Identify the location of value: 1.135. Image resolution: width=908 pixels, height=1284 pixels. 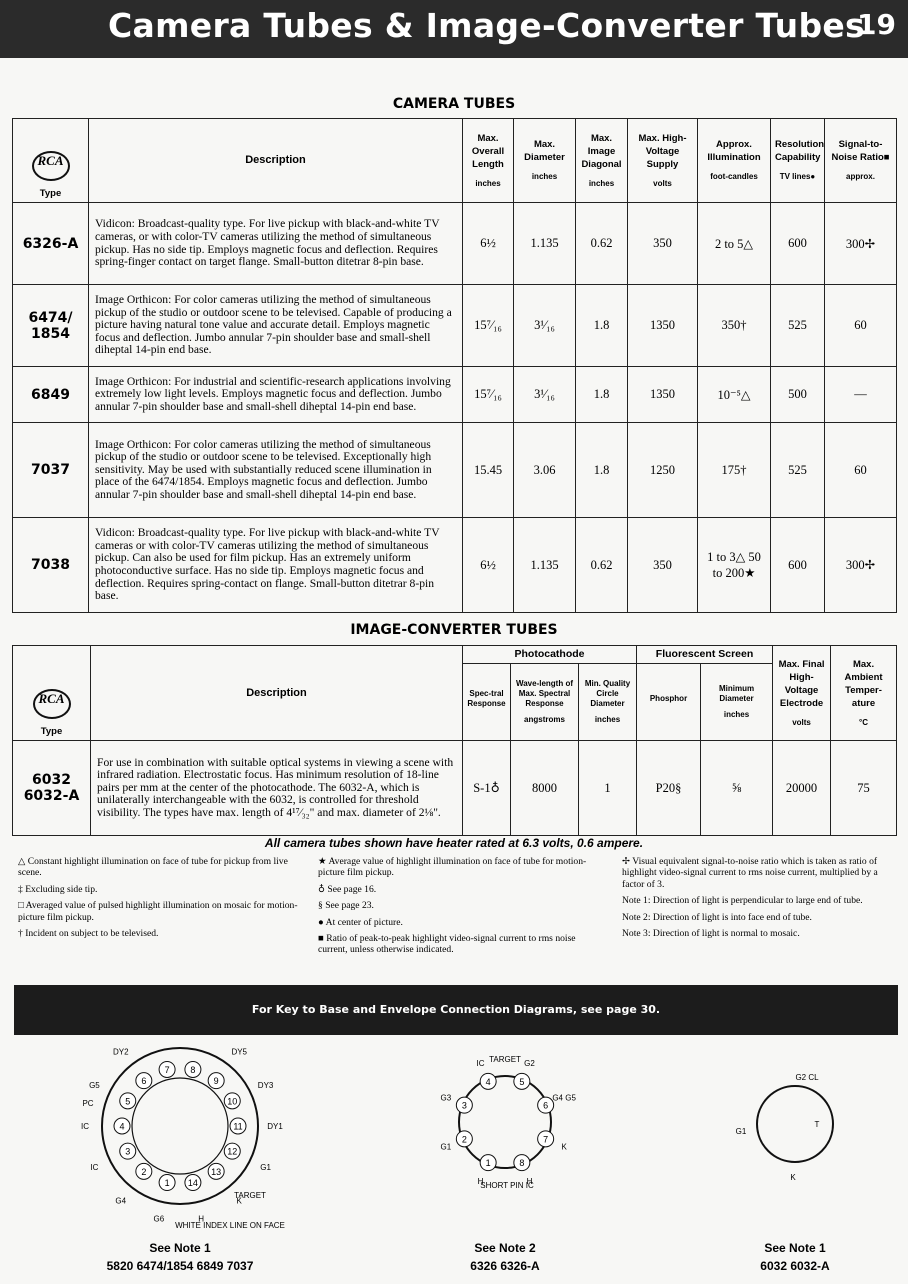
(544, 565).